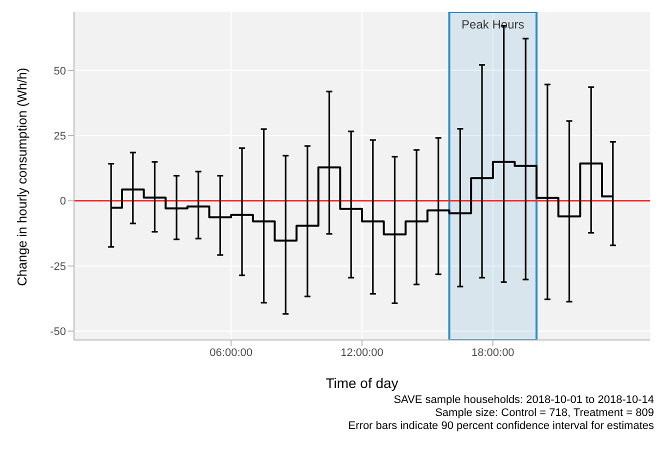  I want to click on y-tick-label: 25, so click(60, 136).